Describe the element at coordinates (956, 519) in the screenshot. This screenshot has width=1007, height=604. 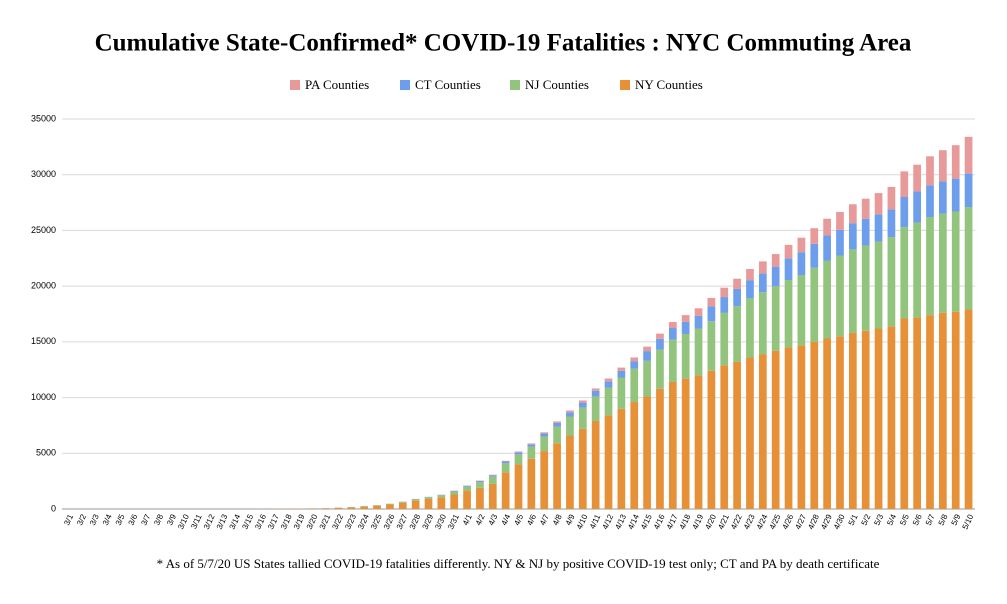
I see `x-tick-label: 5/9` at that location.